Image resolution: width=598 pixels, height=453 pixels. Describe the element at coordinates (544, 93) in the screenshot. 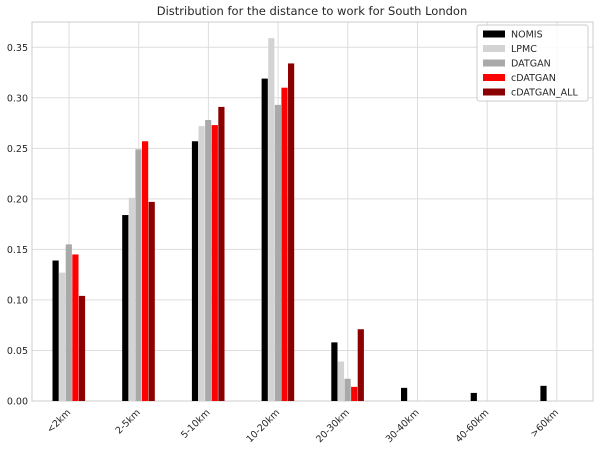

I see `legend-entry: cDATGAN_ALL` at that location.